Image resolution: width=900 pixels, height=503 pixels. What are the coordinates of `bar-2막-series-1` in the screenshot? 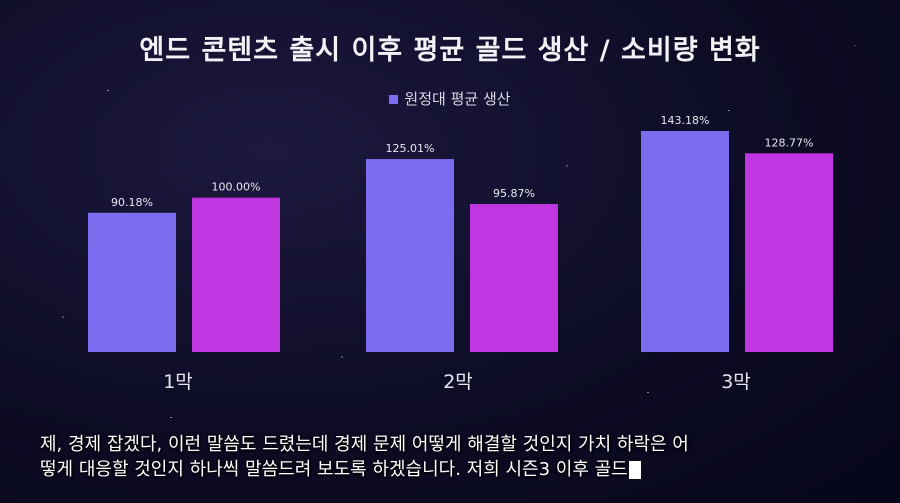 It's located at (514, 278).